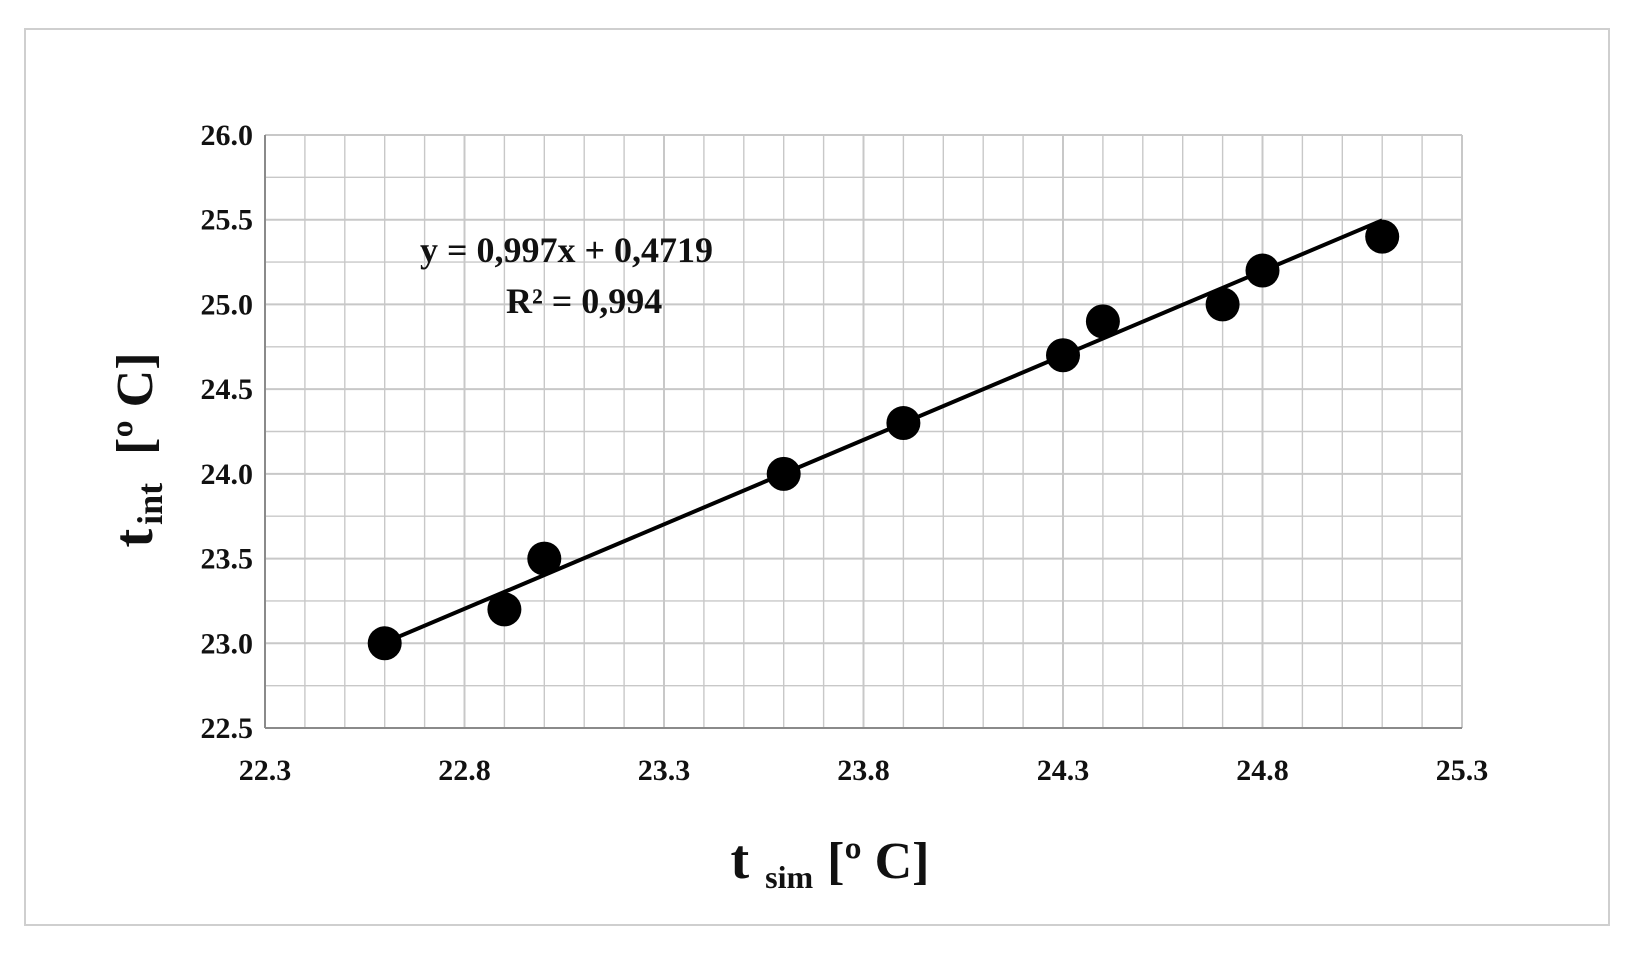 The height and width of the screenshot is (968, 1633). What do you see at coordinates (1262, 770) in the screenshot?
I see `x-tick-label: 24.8` at bounding box center [1262, 770].